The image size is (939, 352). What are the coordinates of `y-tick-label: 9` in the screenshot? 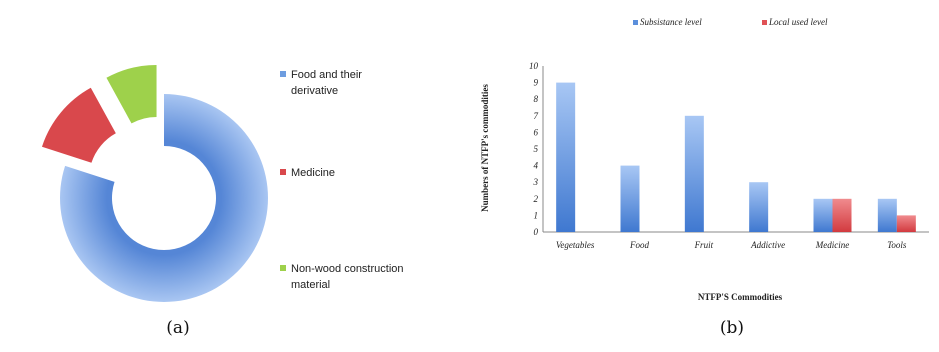 It's located at (536, 83).